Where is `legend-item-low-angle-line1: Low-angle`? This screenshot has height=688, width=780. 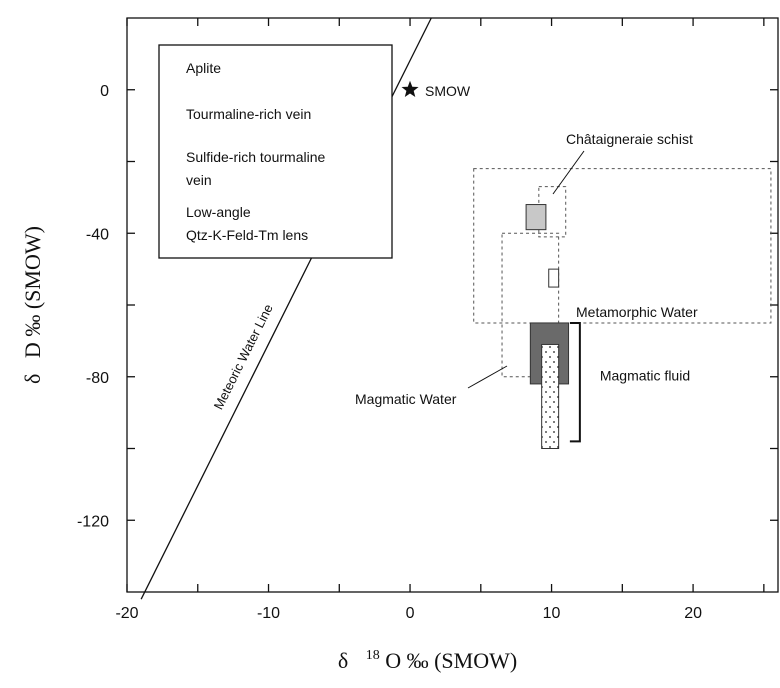
legend-item-low-angle-line1: Low-angle is located at coordinates (218, 212).